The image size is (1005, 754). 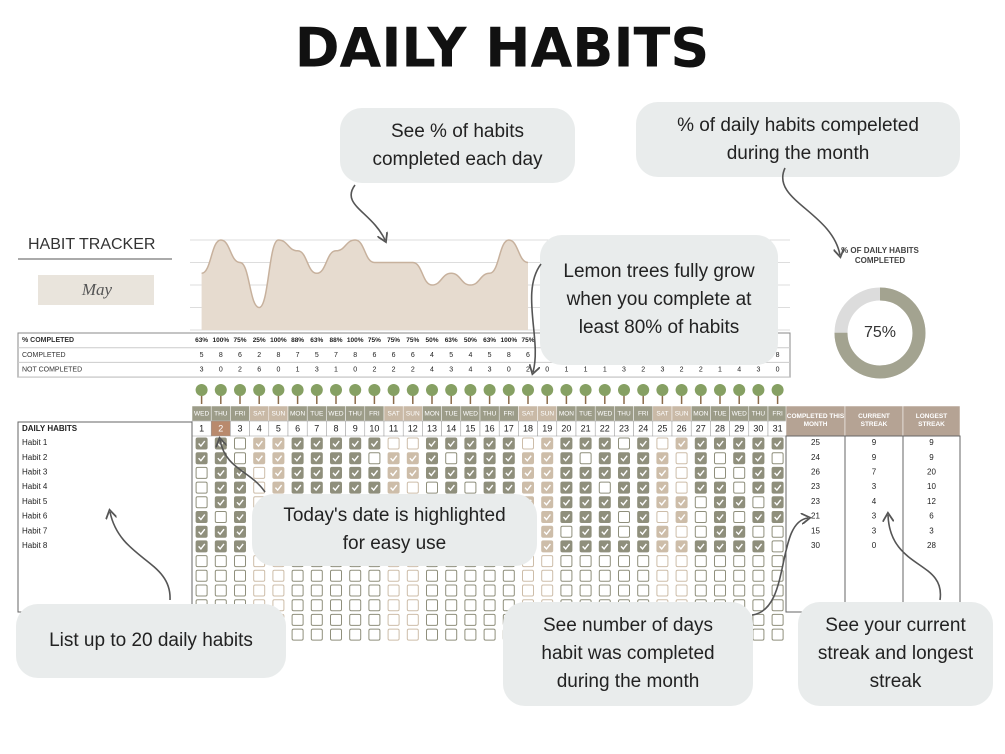 What do you see at coordinates (394, 414) in the screenshot?
I see `weekday: SAT` at bounding box center [394, 414].